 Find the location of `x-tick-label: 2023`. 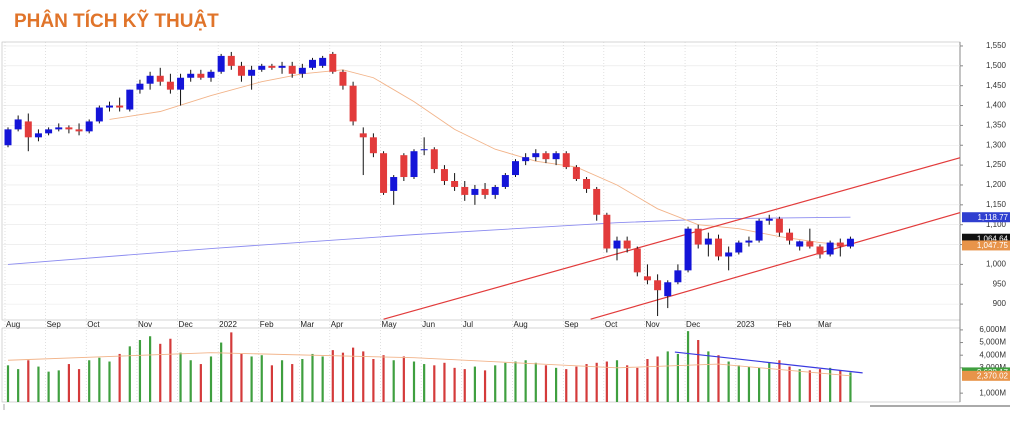

x-tick-label: 2023 is located at coordinates (746, 324).